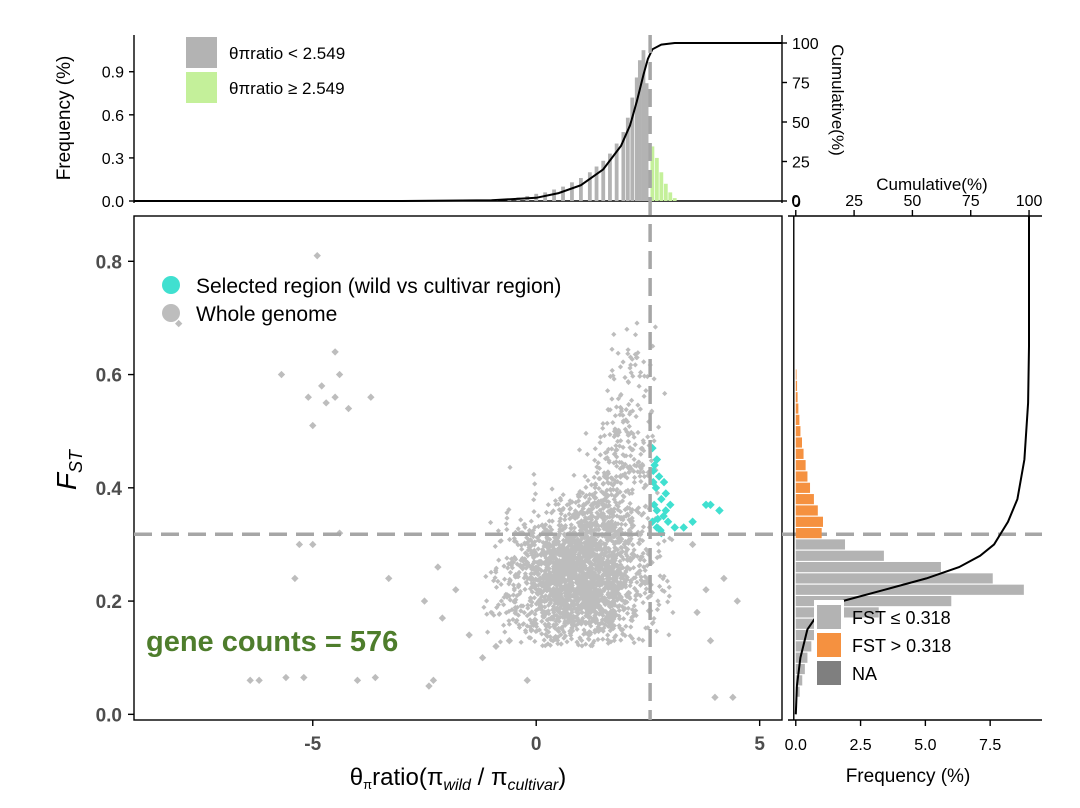 The image size is (1080, 808). I want to click on top-y2-ticks: 0 25 50 75 100, so click(800, 123).